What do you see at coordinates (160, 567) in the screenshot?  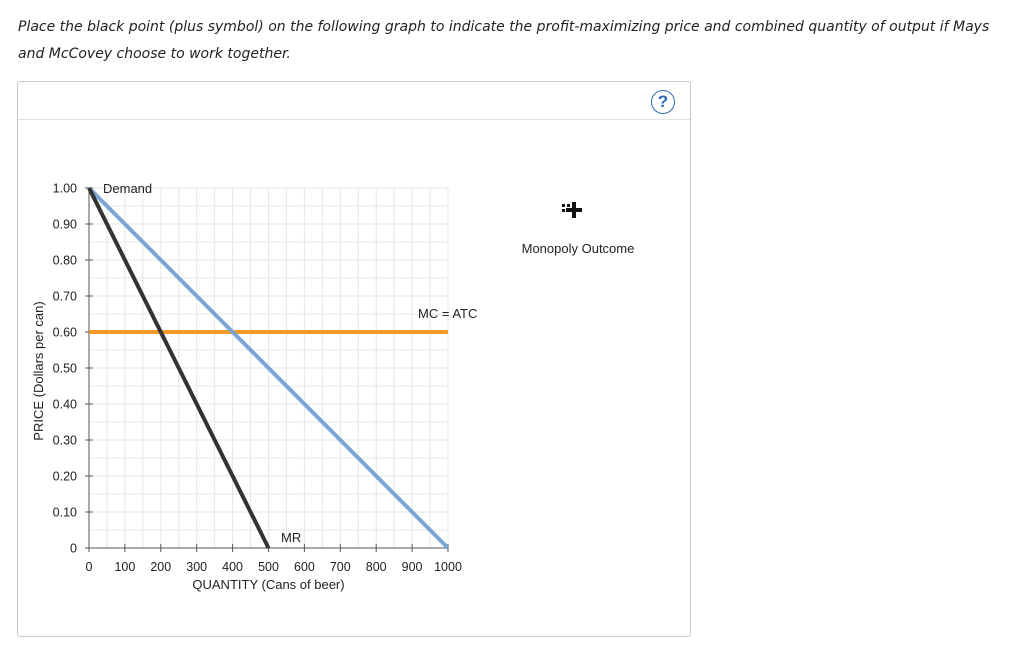 I see `x-tick-label: 200` at bounding box center [160, 567].